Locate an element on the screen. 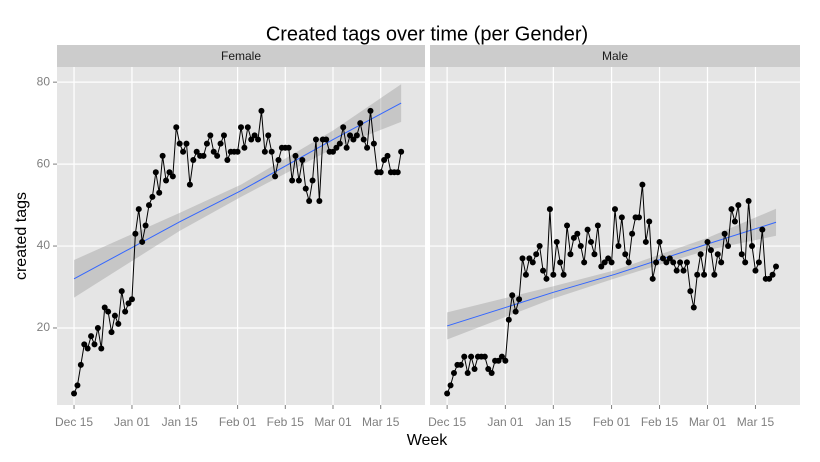 This screenshot has width=820, height=462. y-tick-label: 80 is located at coordinates (44, 81).